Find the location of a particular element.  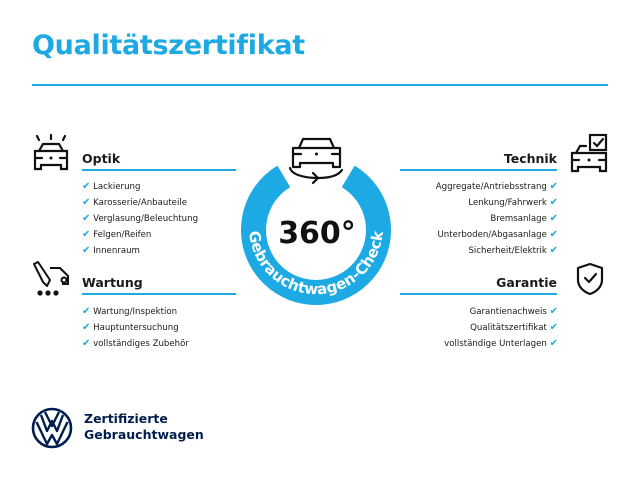

list-item: ✔ Karosserie/Anbauteile is located at coordinates (140, 203).